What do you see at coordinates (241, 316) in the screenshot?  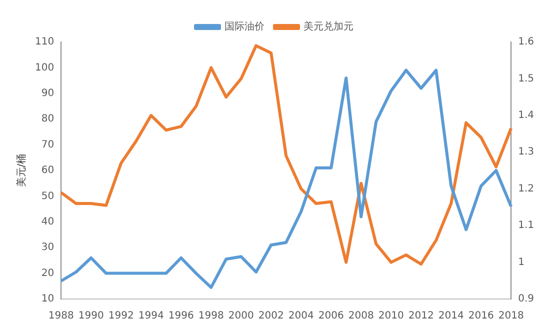 I see `x-tick-label: 2000` at bounding box center [241, 316].